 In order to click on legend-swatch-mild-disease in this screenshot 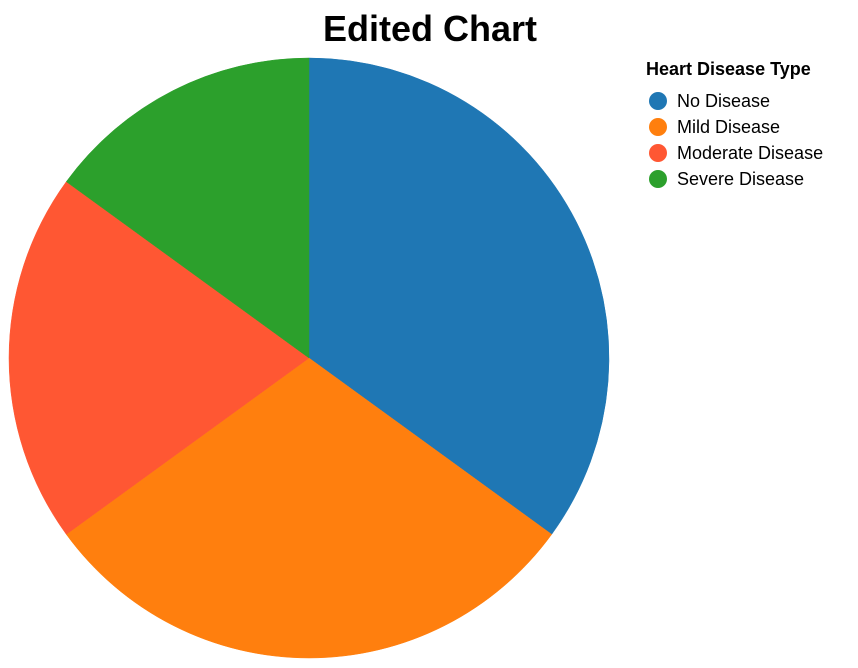, I will do `click(658, 127)`.